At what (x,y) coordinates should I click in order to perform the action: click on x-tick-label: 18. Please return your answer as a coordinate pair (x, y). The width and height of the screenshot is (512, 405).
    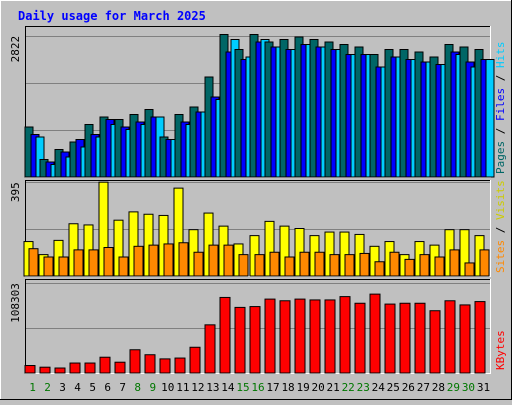
    Looking at the image, I should click on (287, 387).